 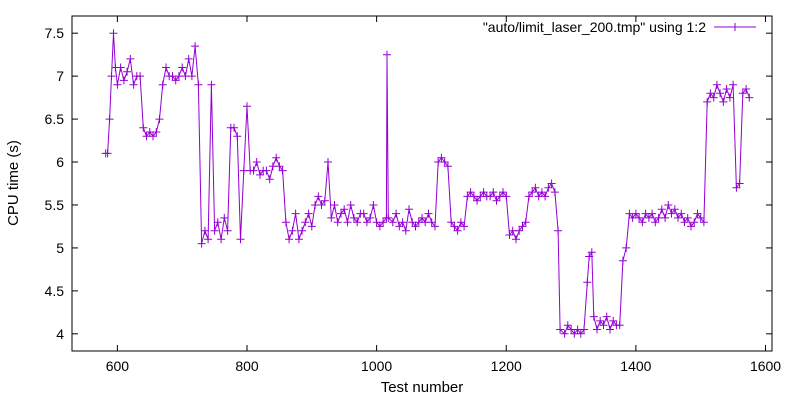 What do you see at coordinates (60, 76) in the screenshot?
I see `y-tick-label: 7` at bounding box center [60, 76].